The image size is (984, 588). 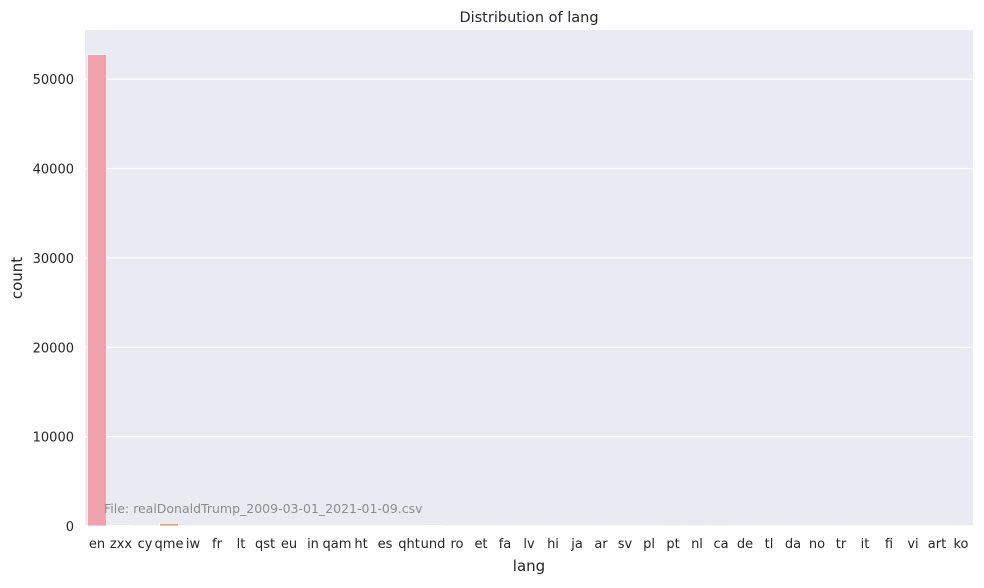 I want to click on x-tick-label-qst: qst, so click(x=265, y=544).